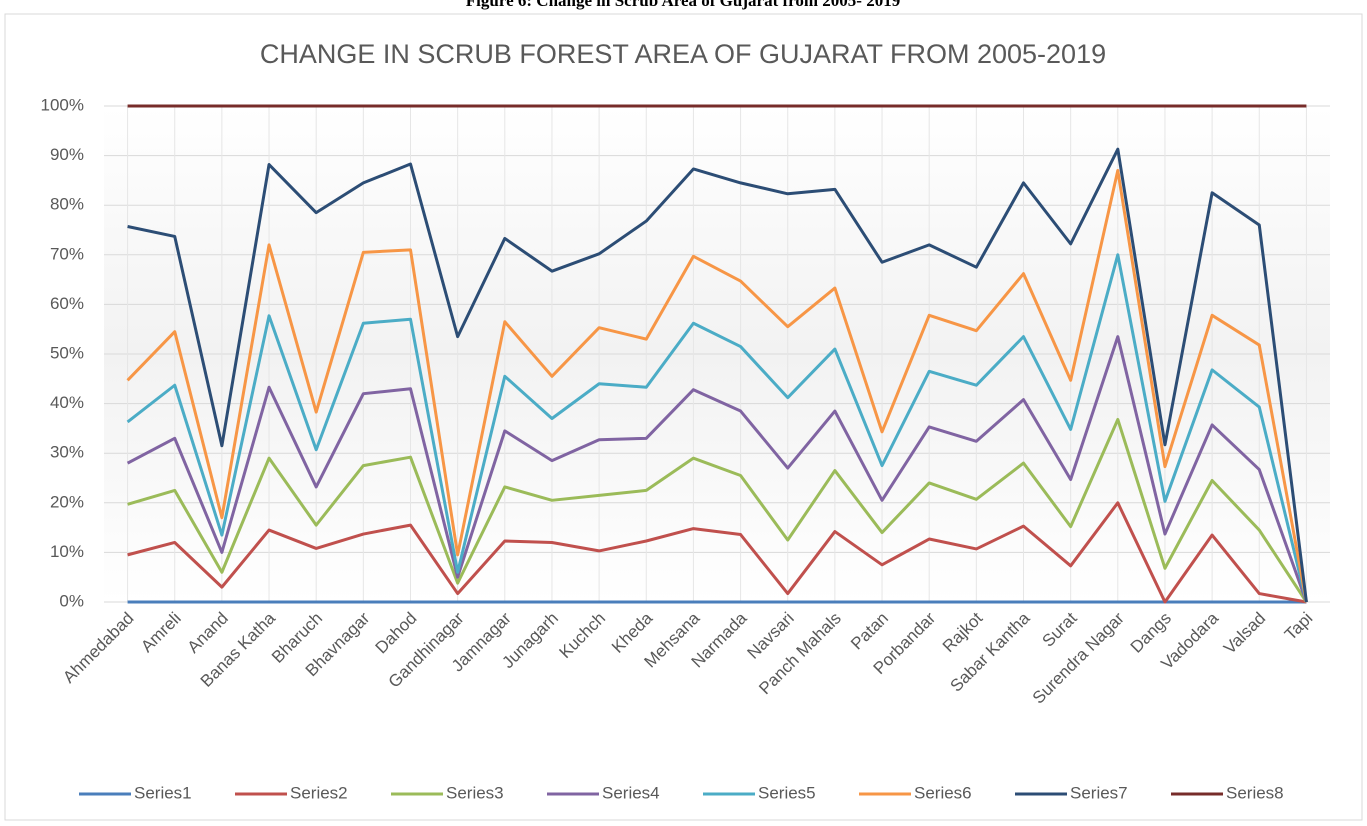 The height and width of the screenshot is (826, 1367). What do you see at coordinates (67, 501) in the screenshot?
I see `y-tick-label: 20%` at bounding box center [67, 501].